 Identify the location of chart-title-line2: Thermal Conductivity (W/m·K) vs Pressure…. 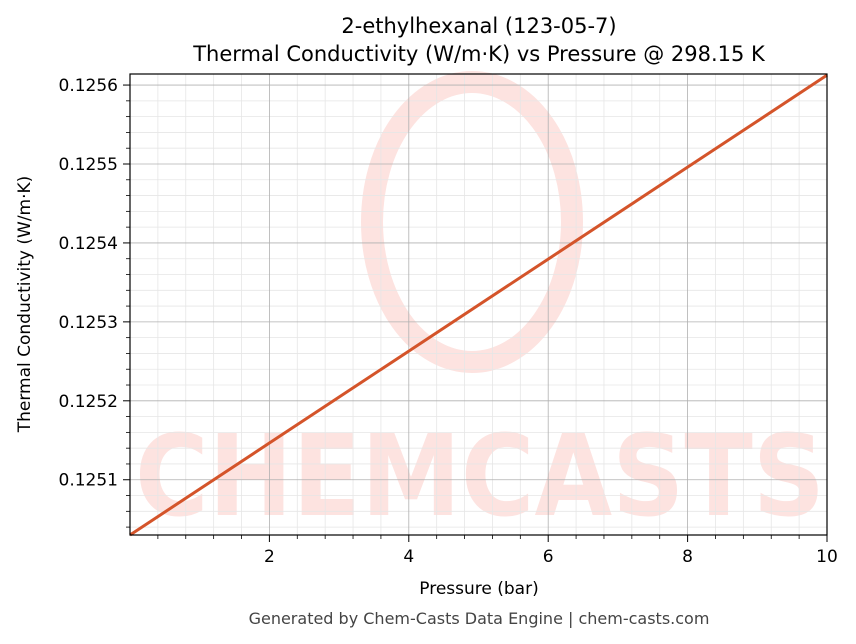
(479, 54).